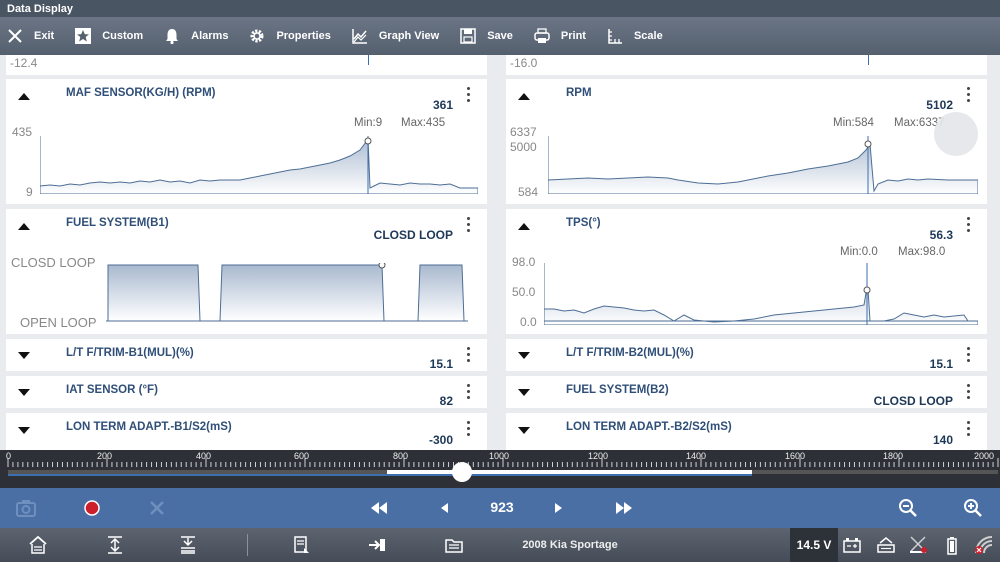 Image resolution: width=1000 pixels, height=562 pixels. Describe the element at coordinates (573, 36) in the screenshot. I see `print-label: Print` at that location.